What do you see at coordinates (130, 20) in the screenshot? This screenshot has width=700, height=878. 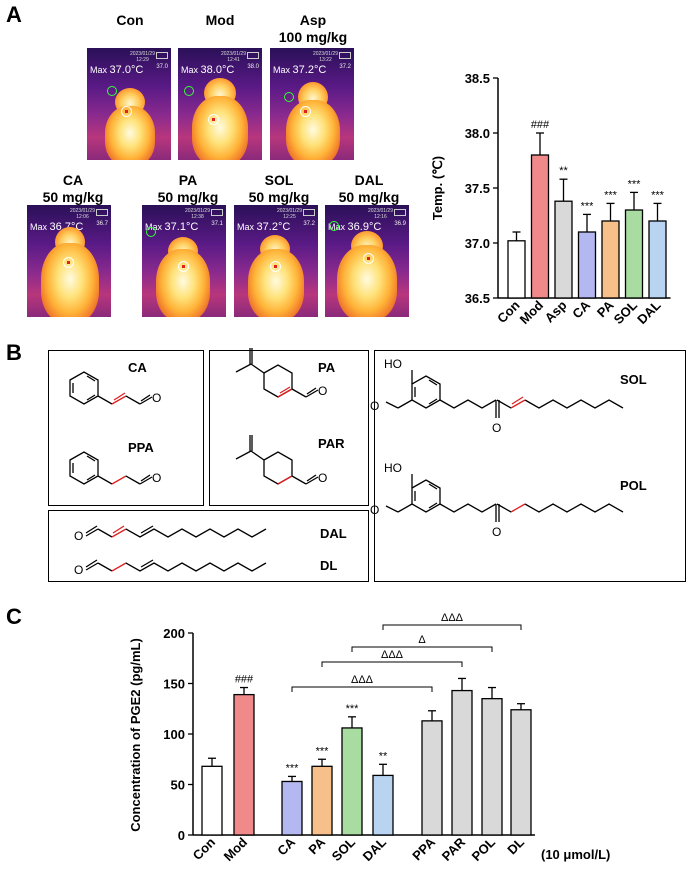 I see `thermal-title-con: Con` at bounding box center [130, 20].